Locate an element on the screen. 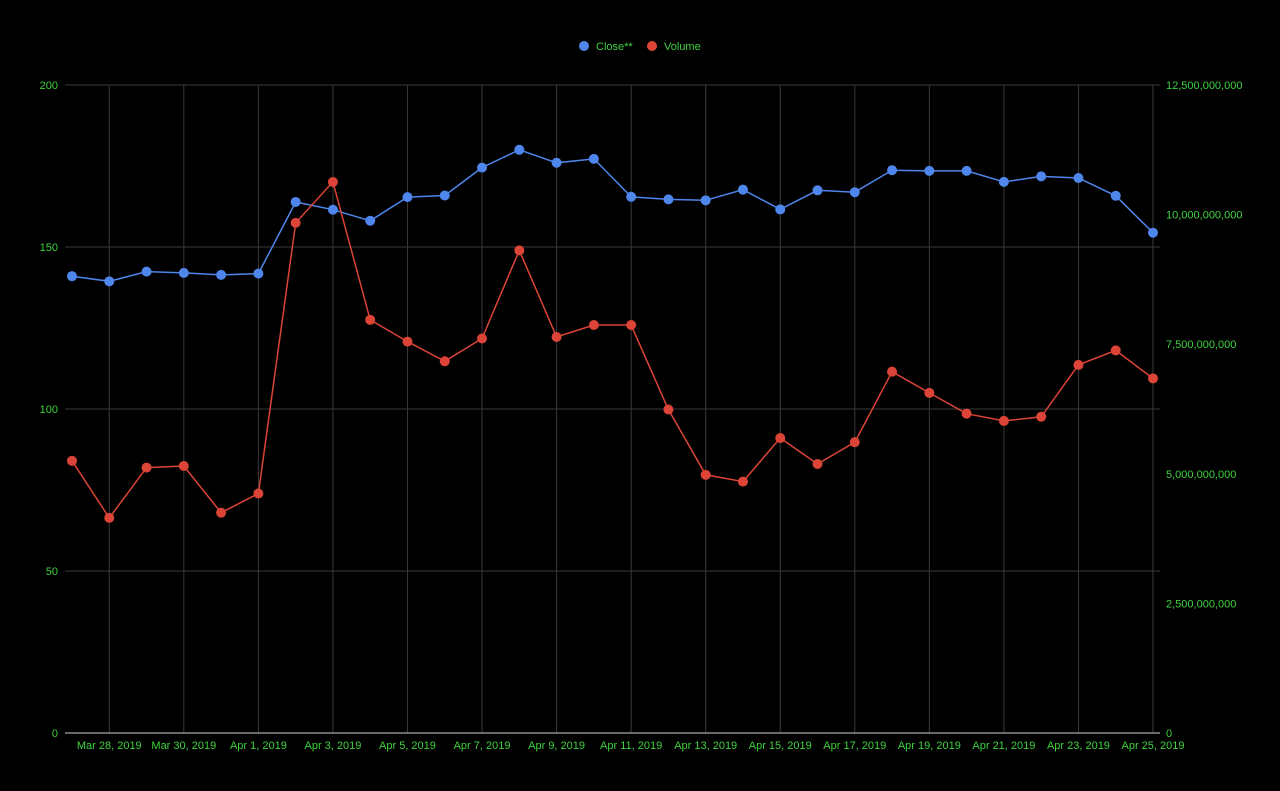 The width and height of the screenshot is (1280, 791). legend: Close** Volume is located at coordinates (640, 47).